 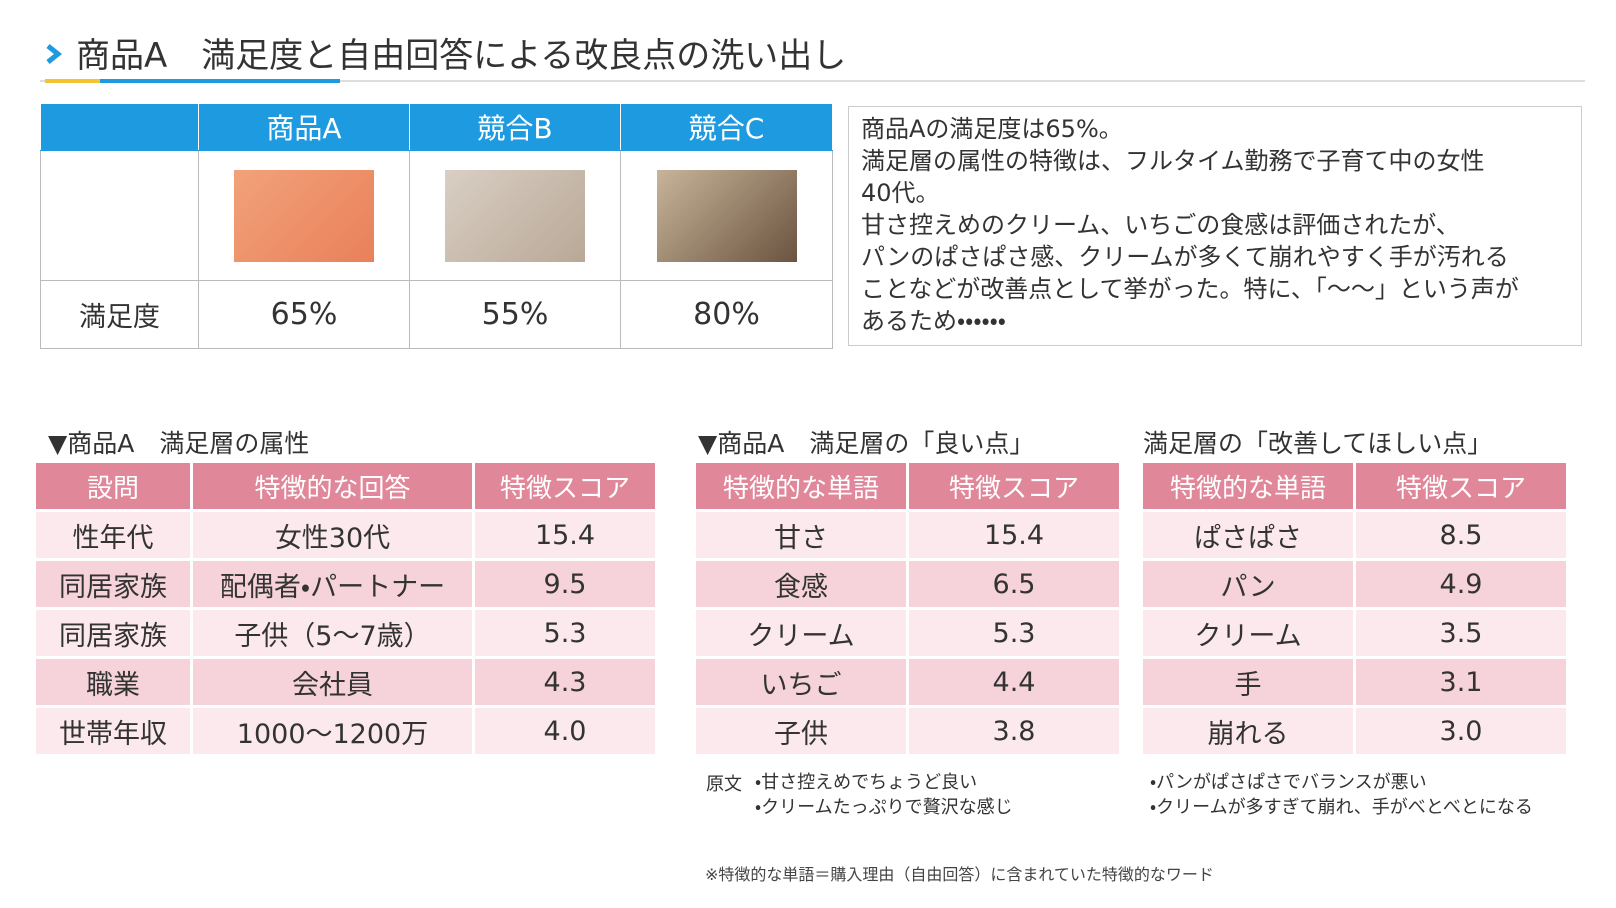 I want to click on table-cell: 6.5, so click(x=1014, y=584).